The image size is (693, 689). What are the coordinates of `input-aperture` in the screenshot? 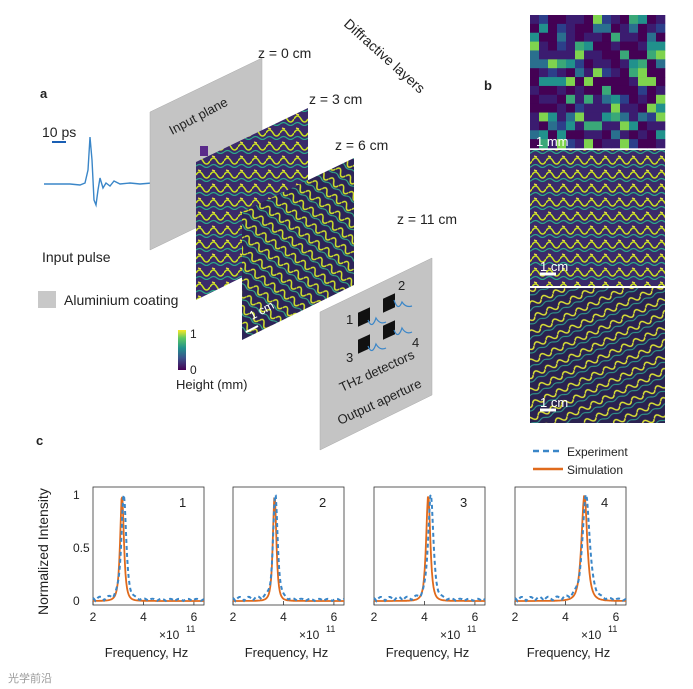 It's located at (204, 151).